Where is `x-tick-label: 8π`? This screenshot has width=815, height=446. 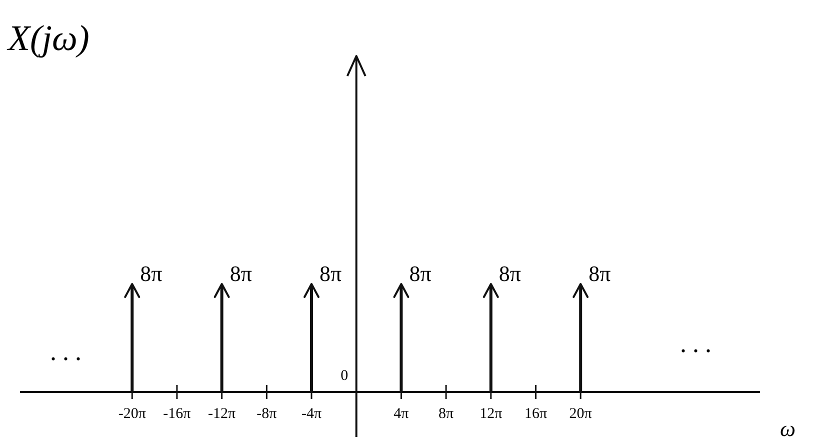
x-tick-label: 8π is located at coordinates (446, 414).